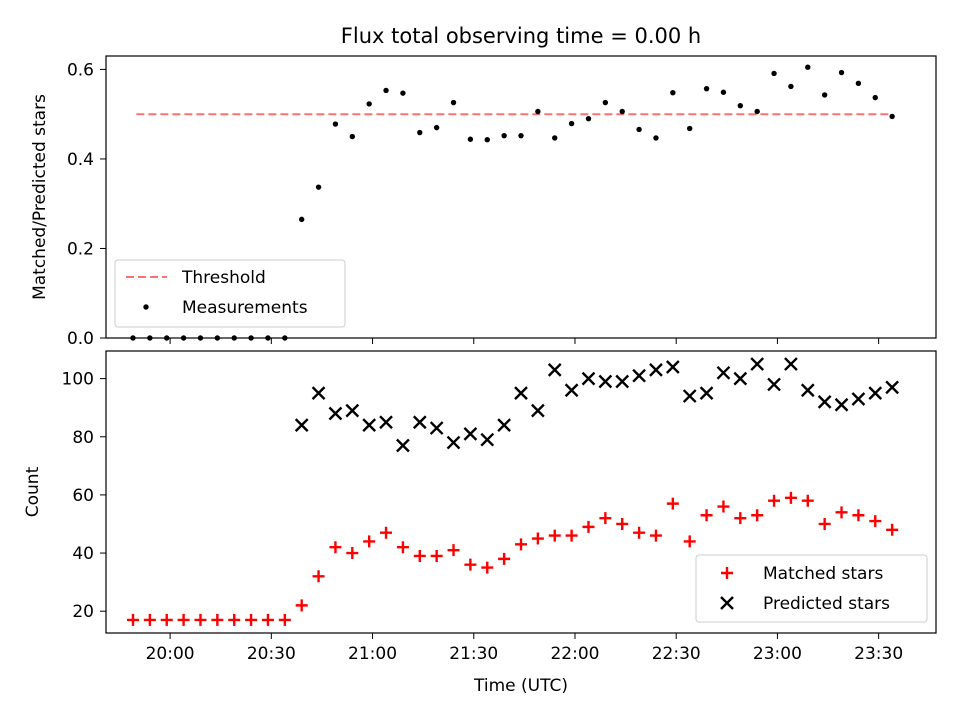  What do you see at coordinates (80, 160) in the screenshot?
I see `top-y-tick-label: 0.4` at bounding box center [80, 160].